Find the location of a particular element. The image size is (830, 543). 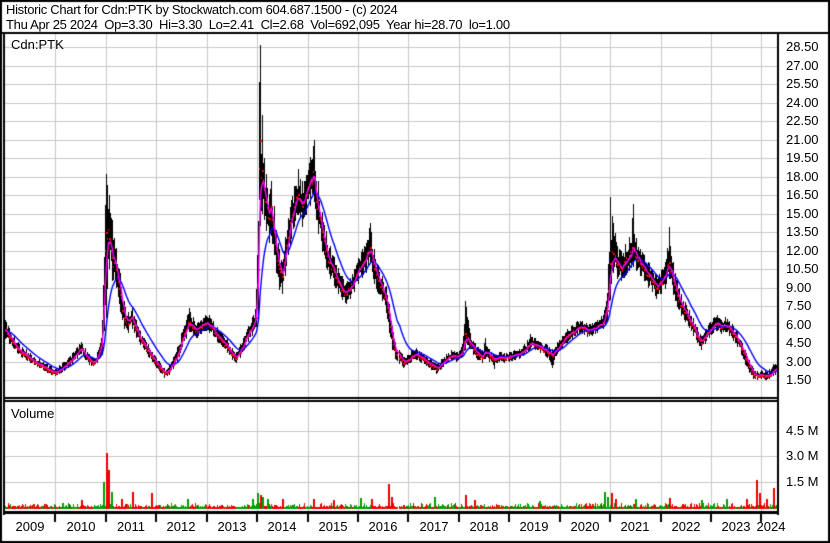

price-tick-label: 21.00 is located at coordinates (802, 139).